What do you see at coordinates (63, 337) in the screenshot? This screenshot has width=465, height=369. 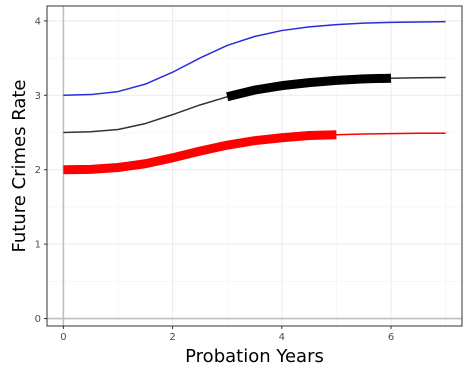 I see `x-tick-label: 0` at bounding box center [63, 337].